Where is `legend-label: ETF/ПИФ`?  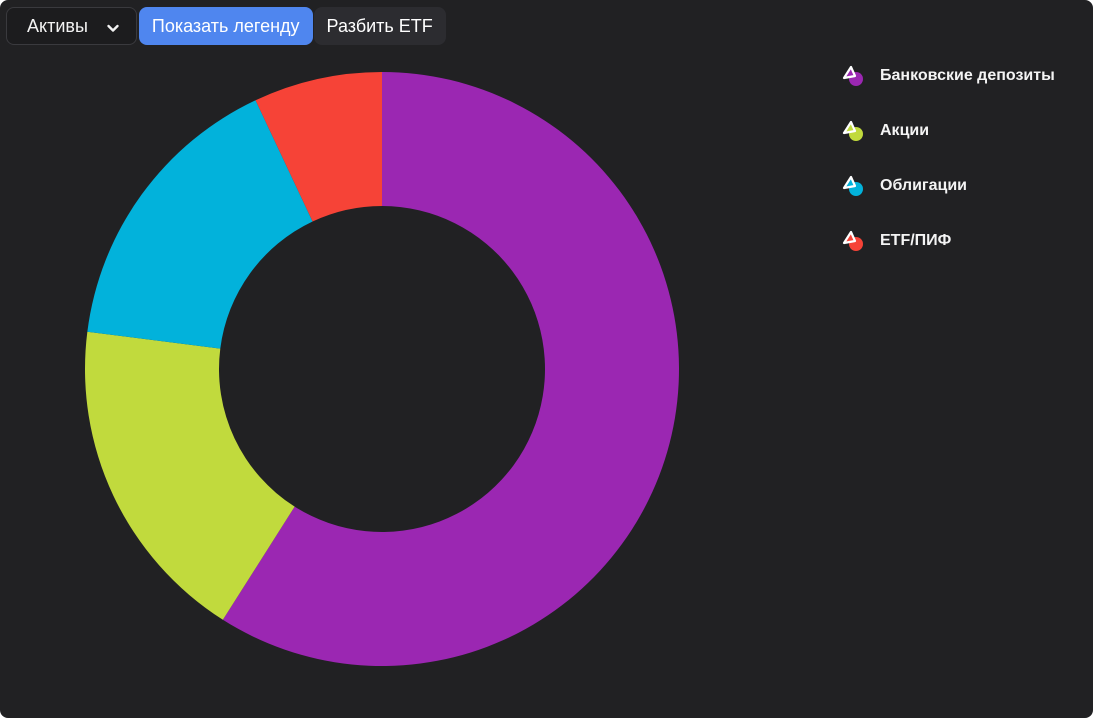 legend-label: ETF/ПИФ is located at coordinates (916, 240).